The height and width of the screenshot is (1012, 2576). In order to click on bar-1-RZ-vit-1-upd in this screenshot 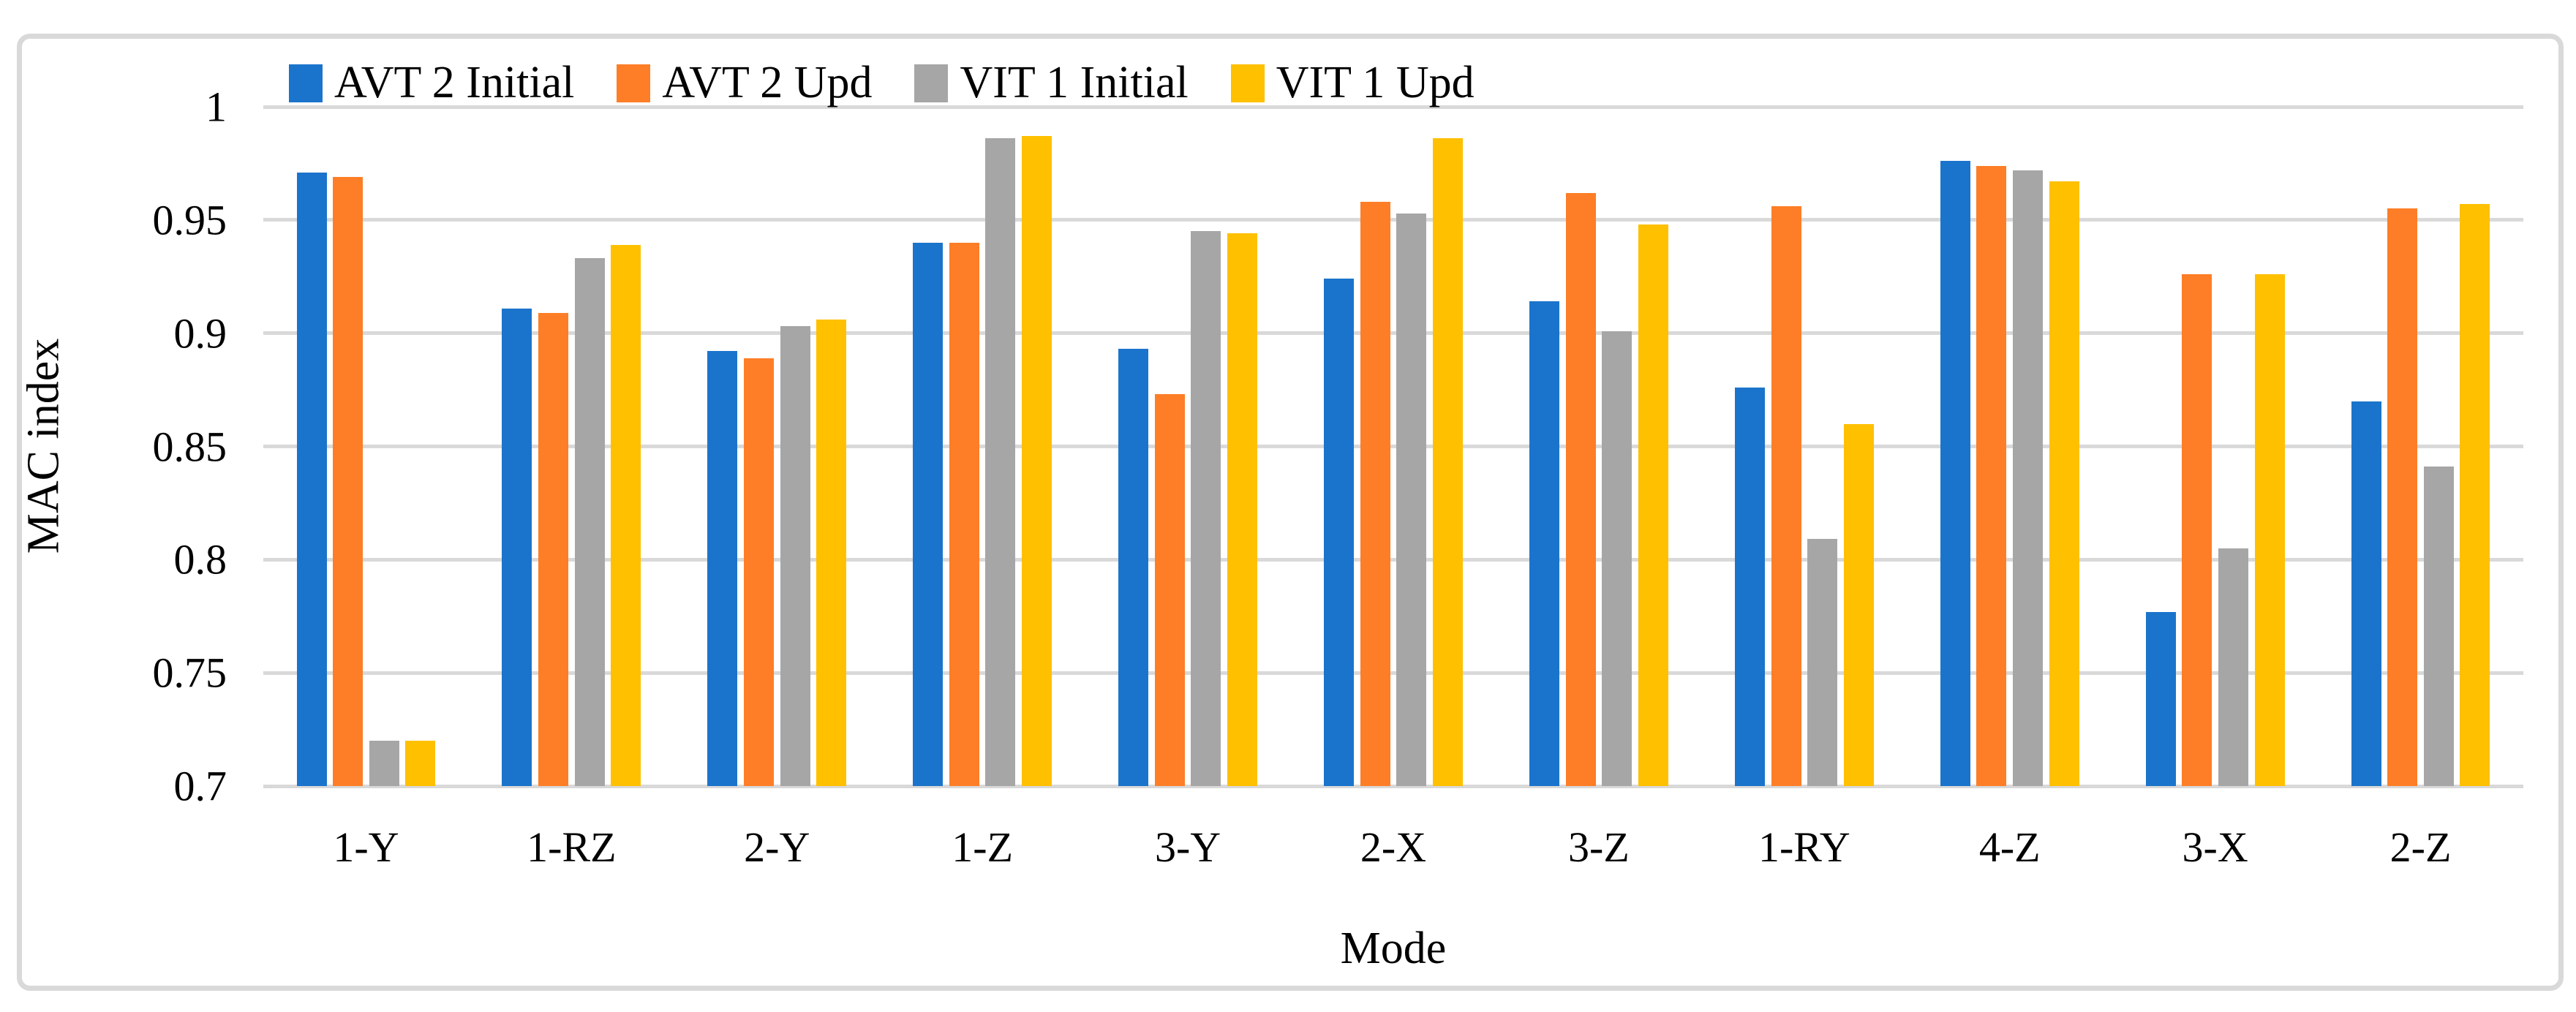, I will do `click(626, 515)`.